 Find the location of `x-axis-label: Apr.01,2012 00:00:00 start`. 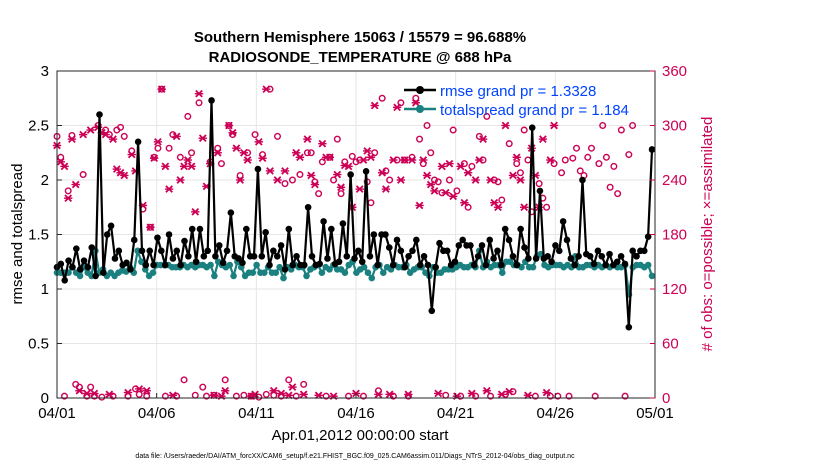

x-axis-label: Apr.01,2012 00:00:00 start is located at coordinates (361, 435).